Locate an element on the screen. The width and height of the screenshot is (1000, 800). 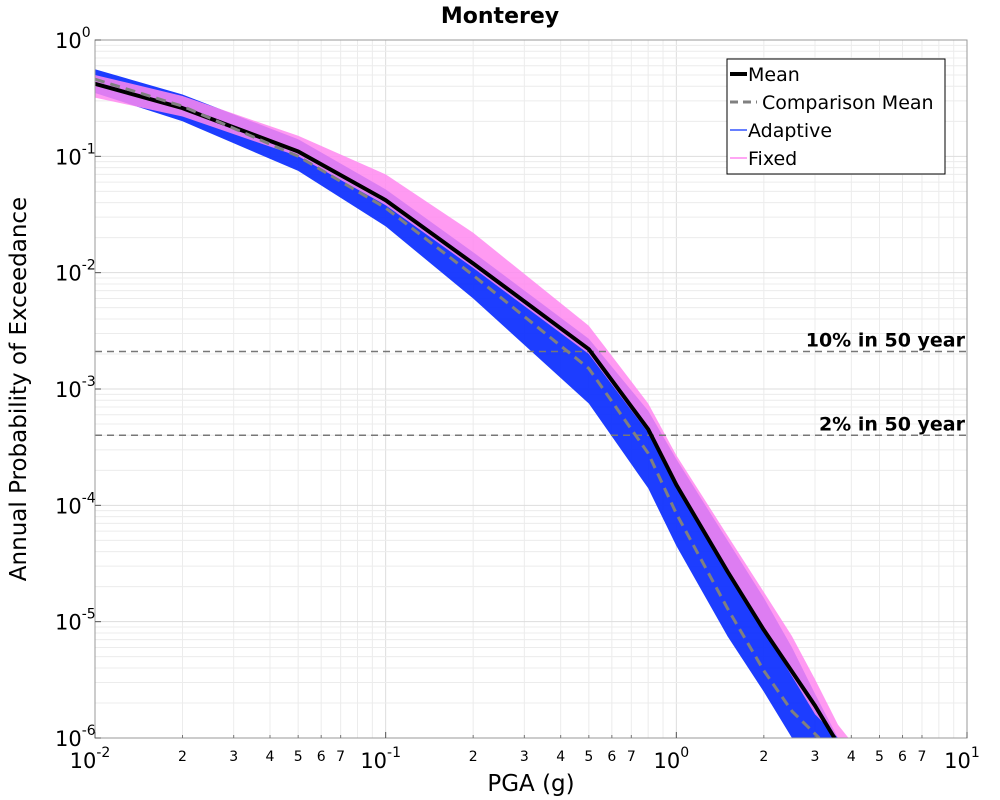
y-tick-exponent: 0 is located at coordinates (86, 33).